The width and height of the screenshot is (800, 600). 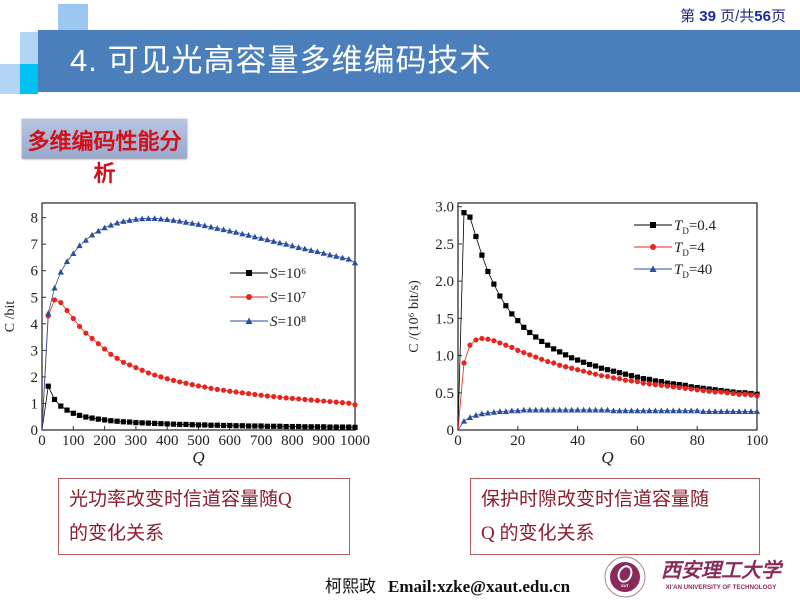 What do you see at coordinates (735, 16) in the screenshot?
I see `page-middle: 页/共` at bounding box center [735, 16].